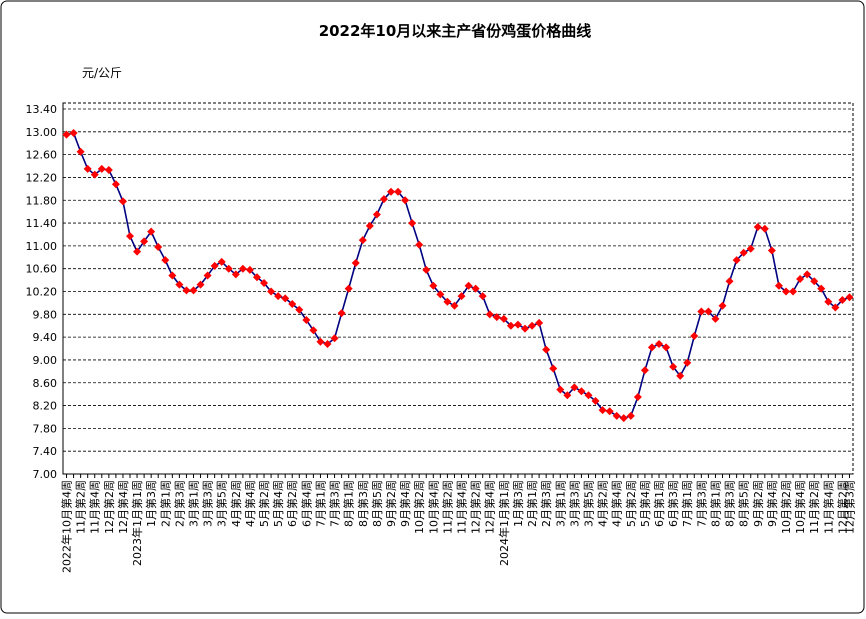 This screenshot has width=866, height=619. Describe the element at coordinates (659, 503) in the screenshot. I see `x-tick-label: 6月第1周` at that location.